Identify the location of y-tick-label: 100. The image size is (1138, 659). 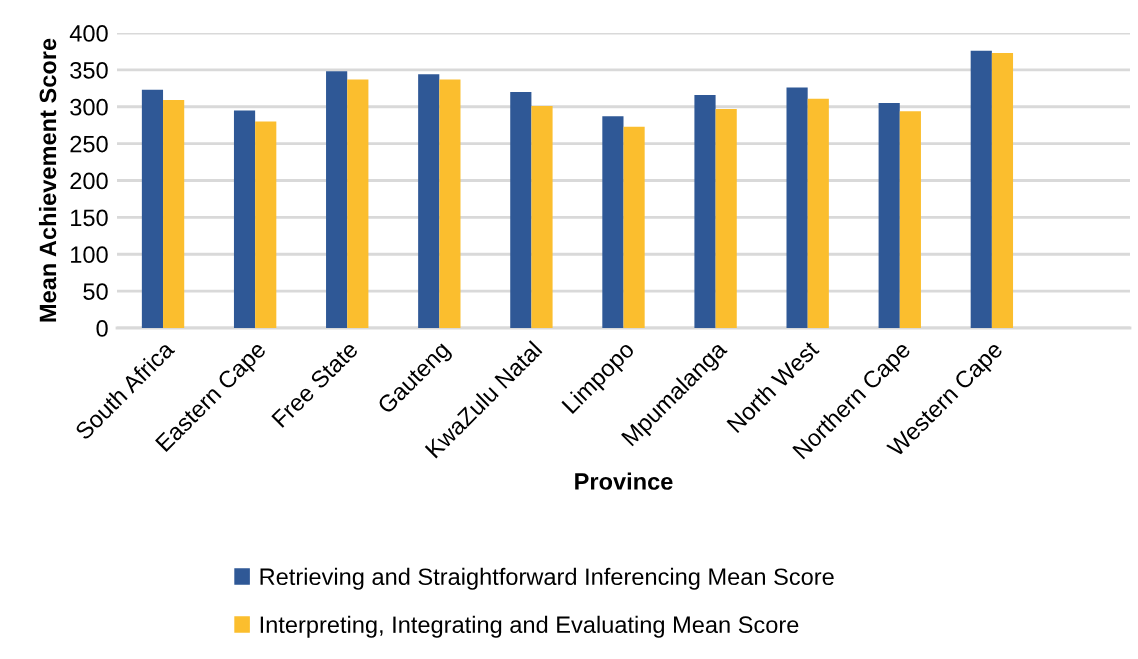
(89, 255).